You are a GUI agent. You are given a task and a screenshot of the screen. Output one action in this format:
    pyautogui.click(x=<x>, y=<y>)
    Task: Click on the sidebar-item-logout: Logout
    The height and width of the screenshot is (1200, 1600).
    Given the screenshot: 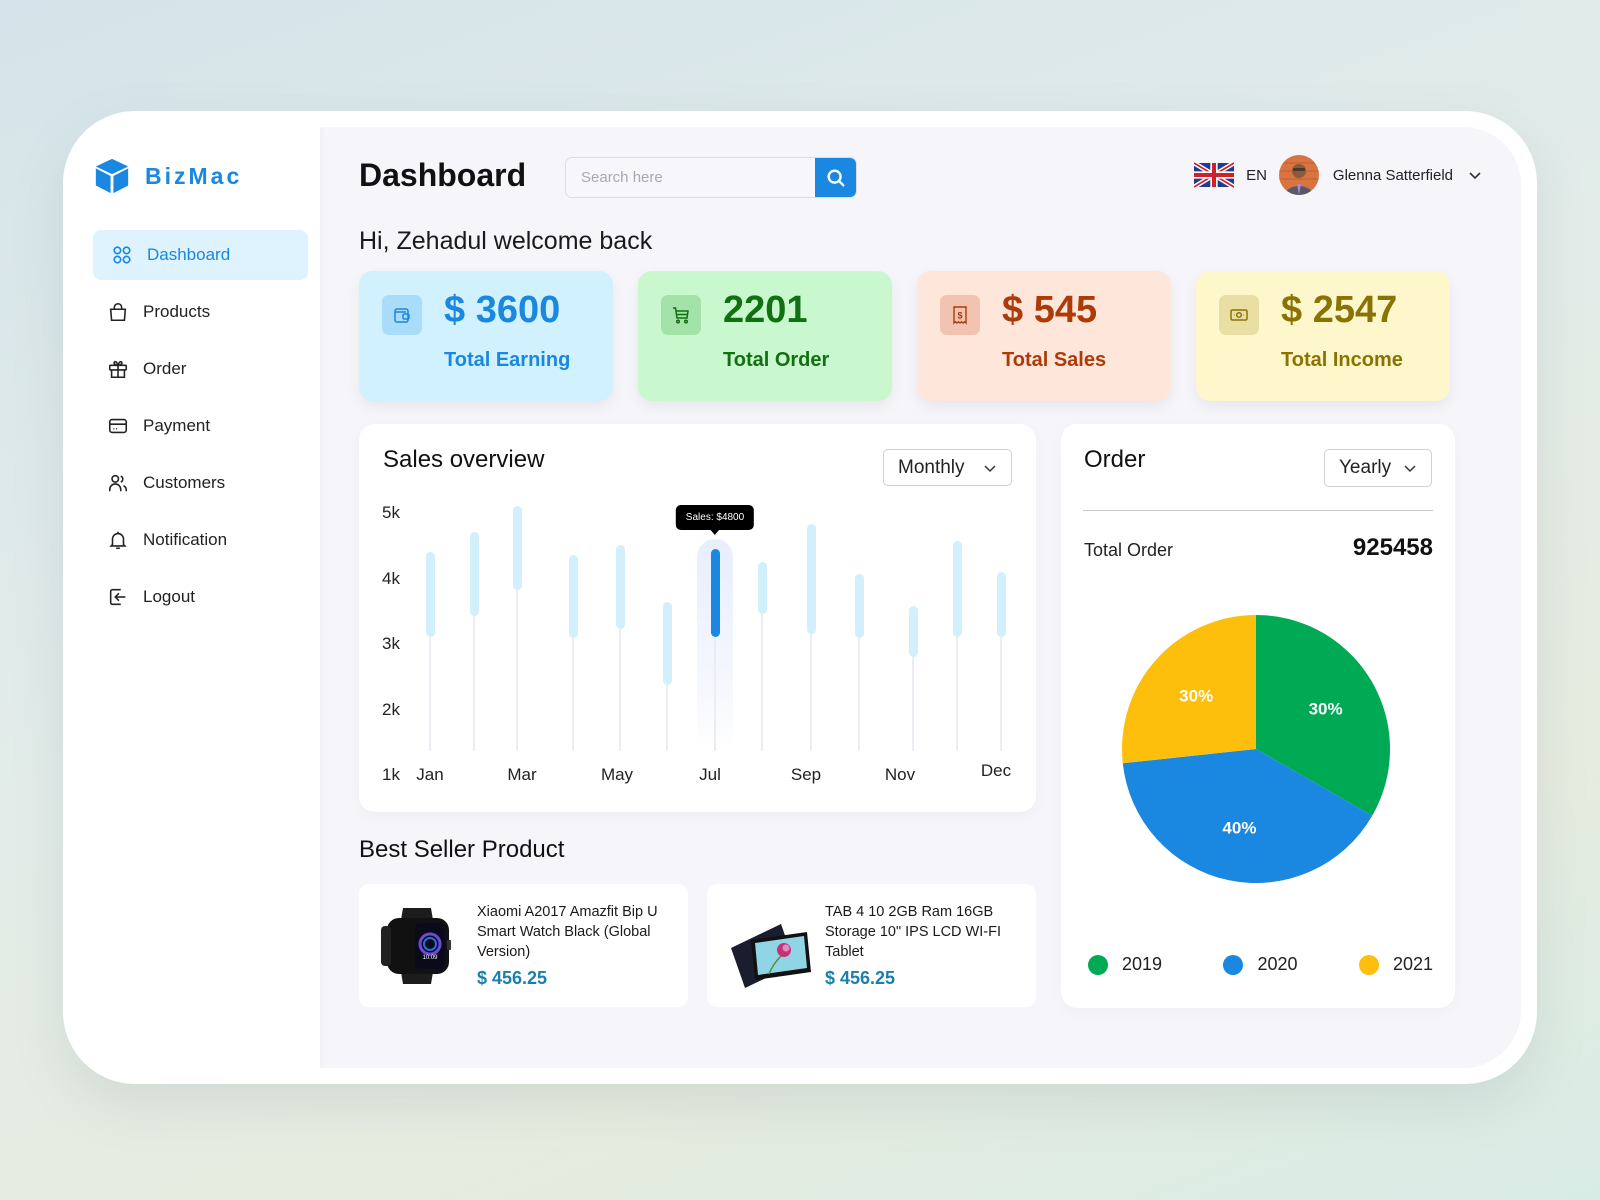 What is the action you would take?
    pyautogui.click(x=200, y=597)
    